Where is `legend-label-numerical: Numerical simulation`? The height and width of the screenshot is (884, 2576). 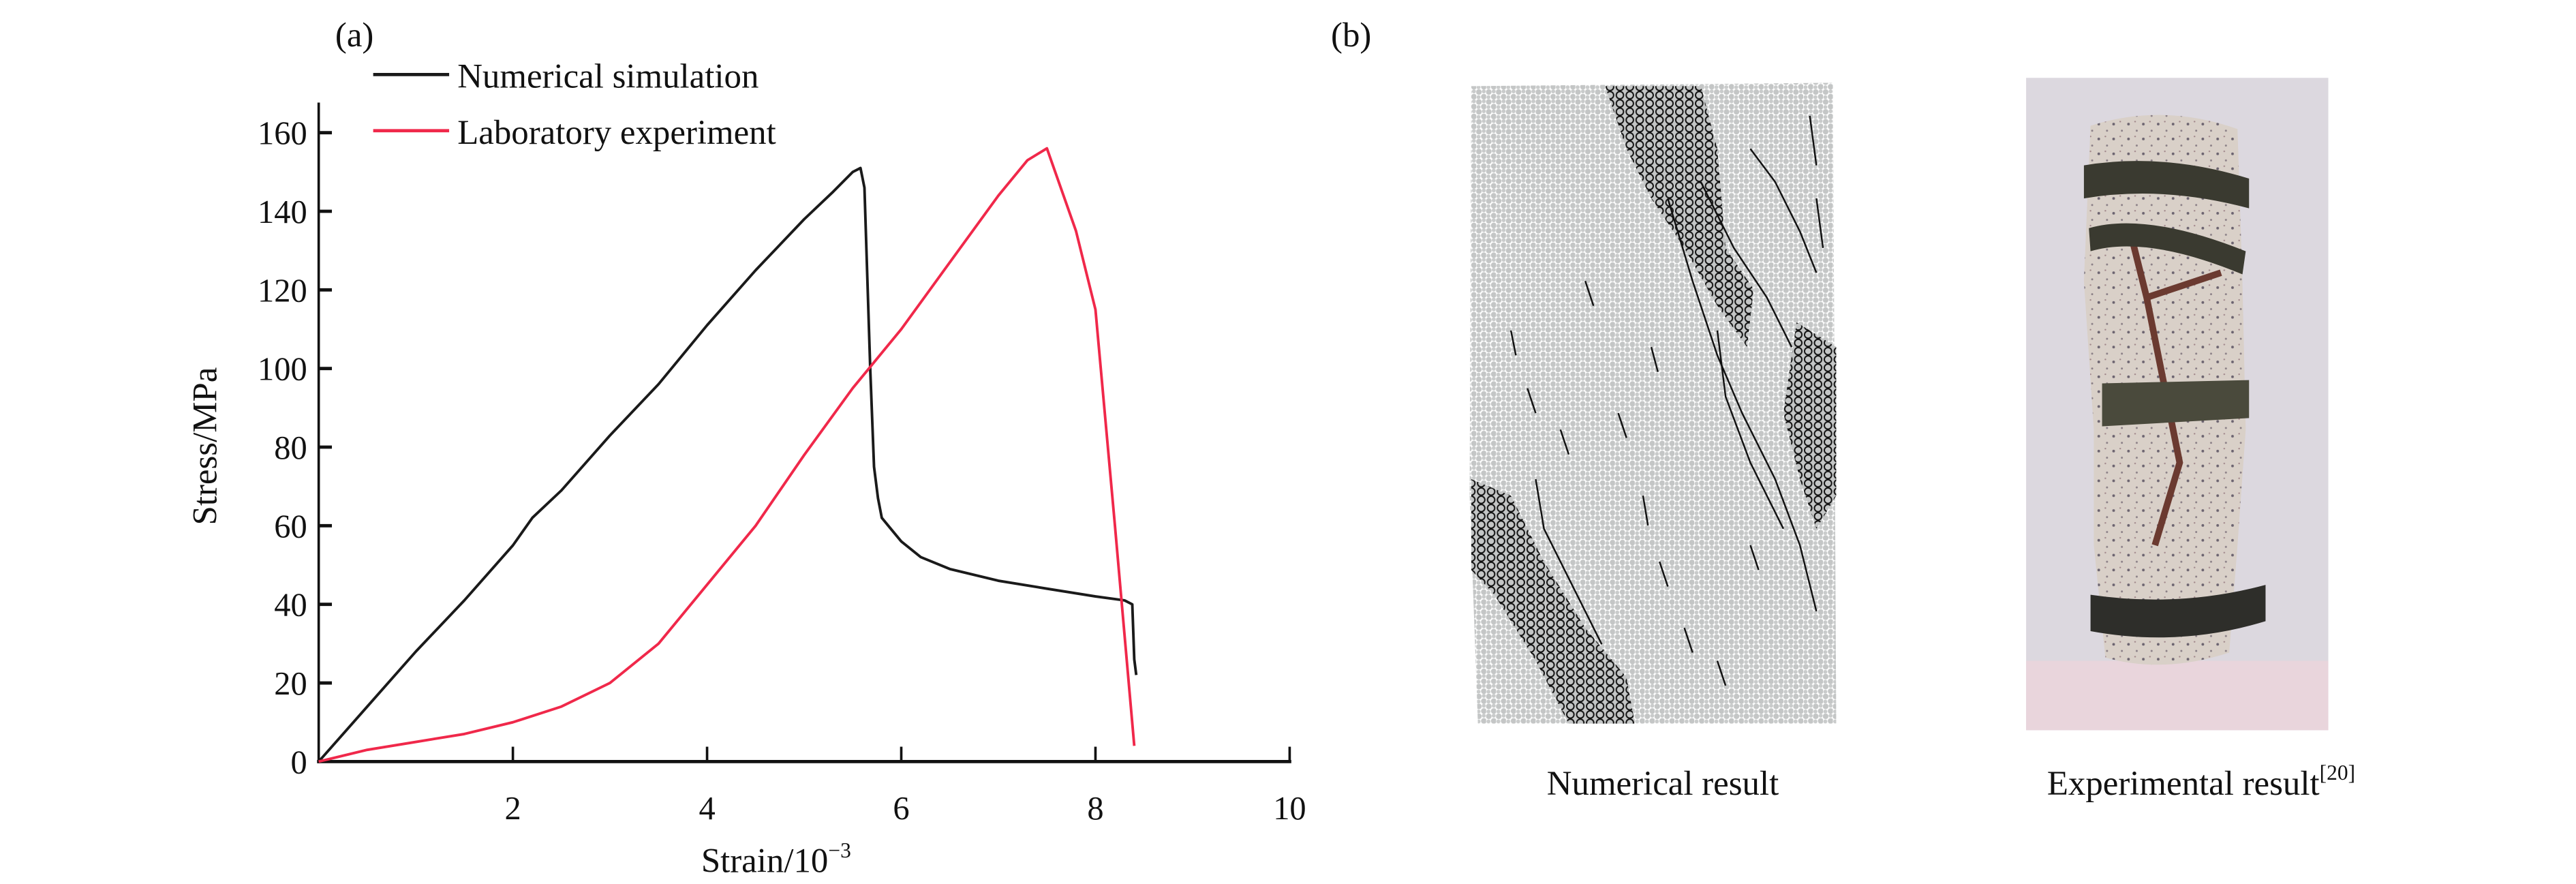 legend-label-numerical: Numerical simulation is located at coordinates (607, 77).